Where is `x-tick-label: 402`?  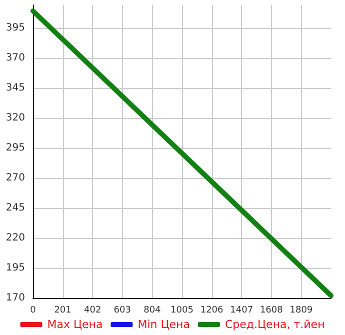 x-tick-label: 402 is located at coordinates (93, 311).